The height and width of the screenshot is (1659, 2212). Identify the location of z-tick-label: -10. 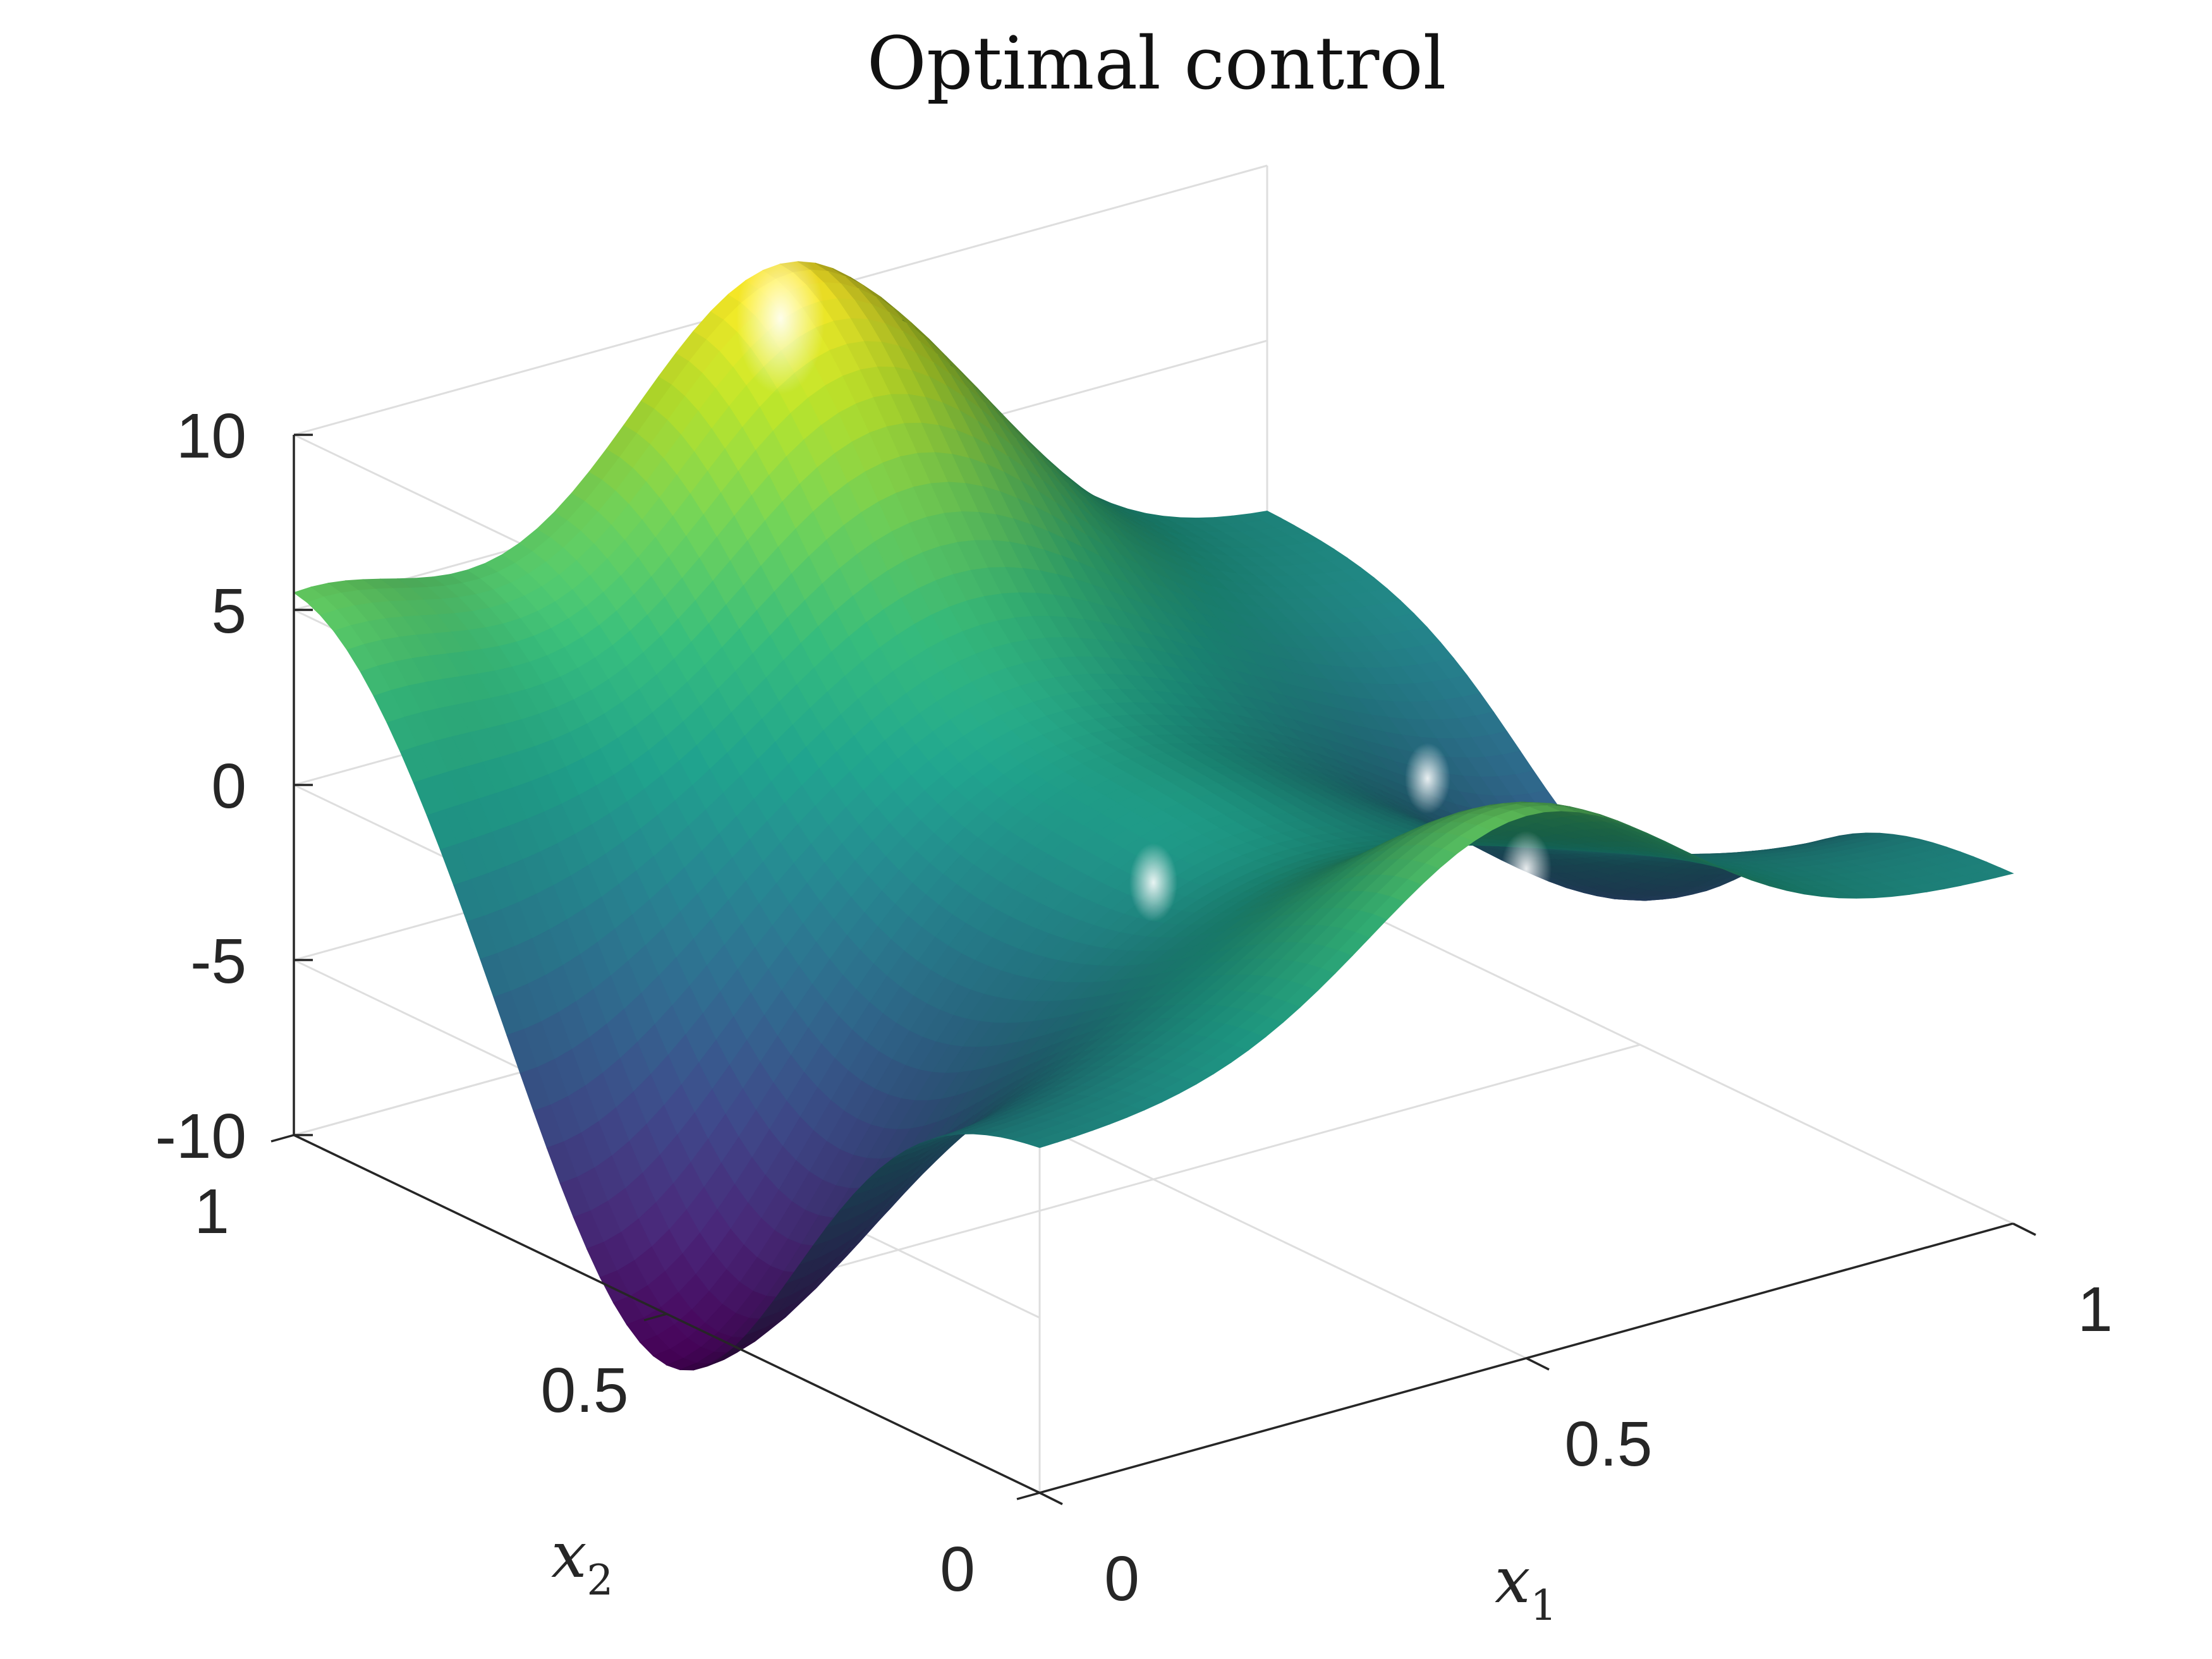
(200, 1136).